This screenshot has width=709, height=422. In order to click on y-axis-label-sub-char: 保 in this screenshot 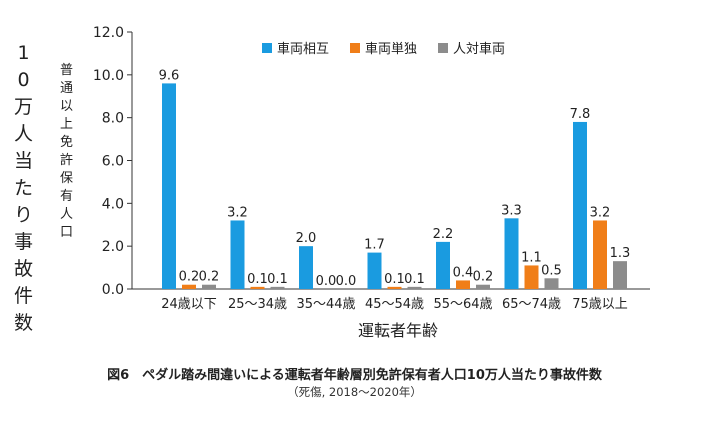, I will do `click(67, 178)`.